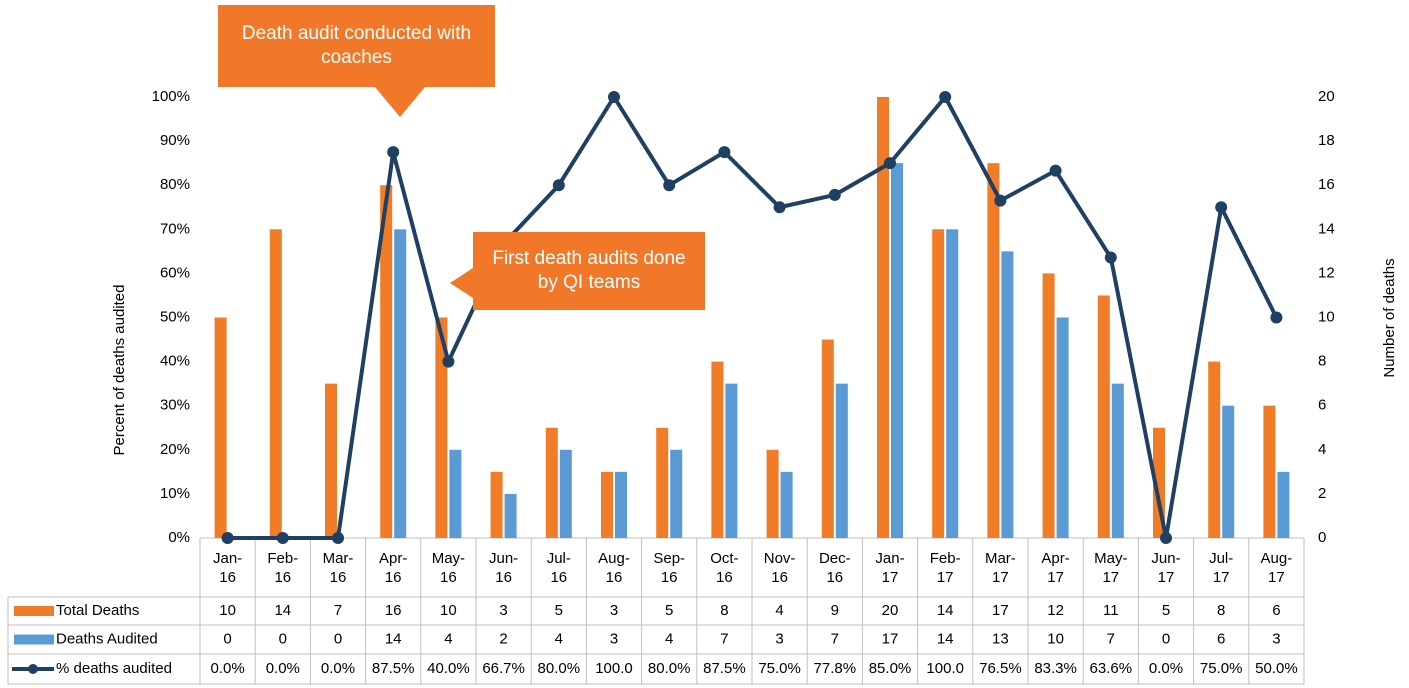  I want to click on y2-tick-label: 8, so click(1322, 361).